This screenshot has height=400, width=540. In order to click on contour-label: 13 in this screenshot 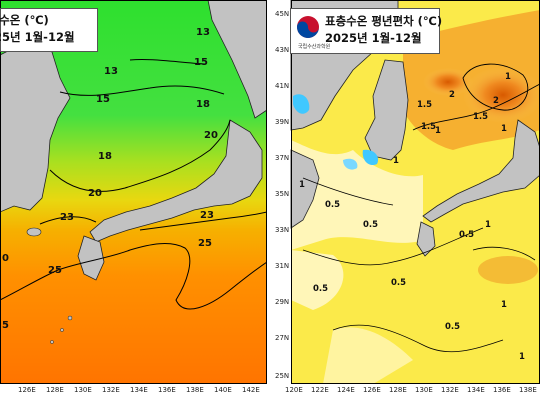, I will do `click(111, 71)`.